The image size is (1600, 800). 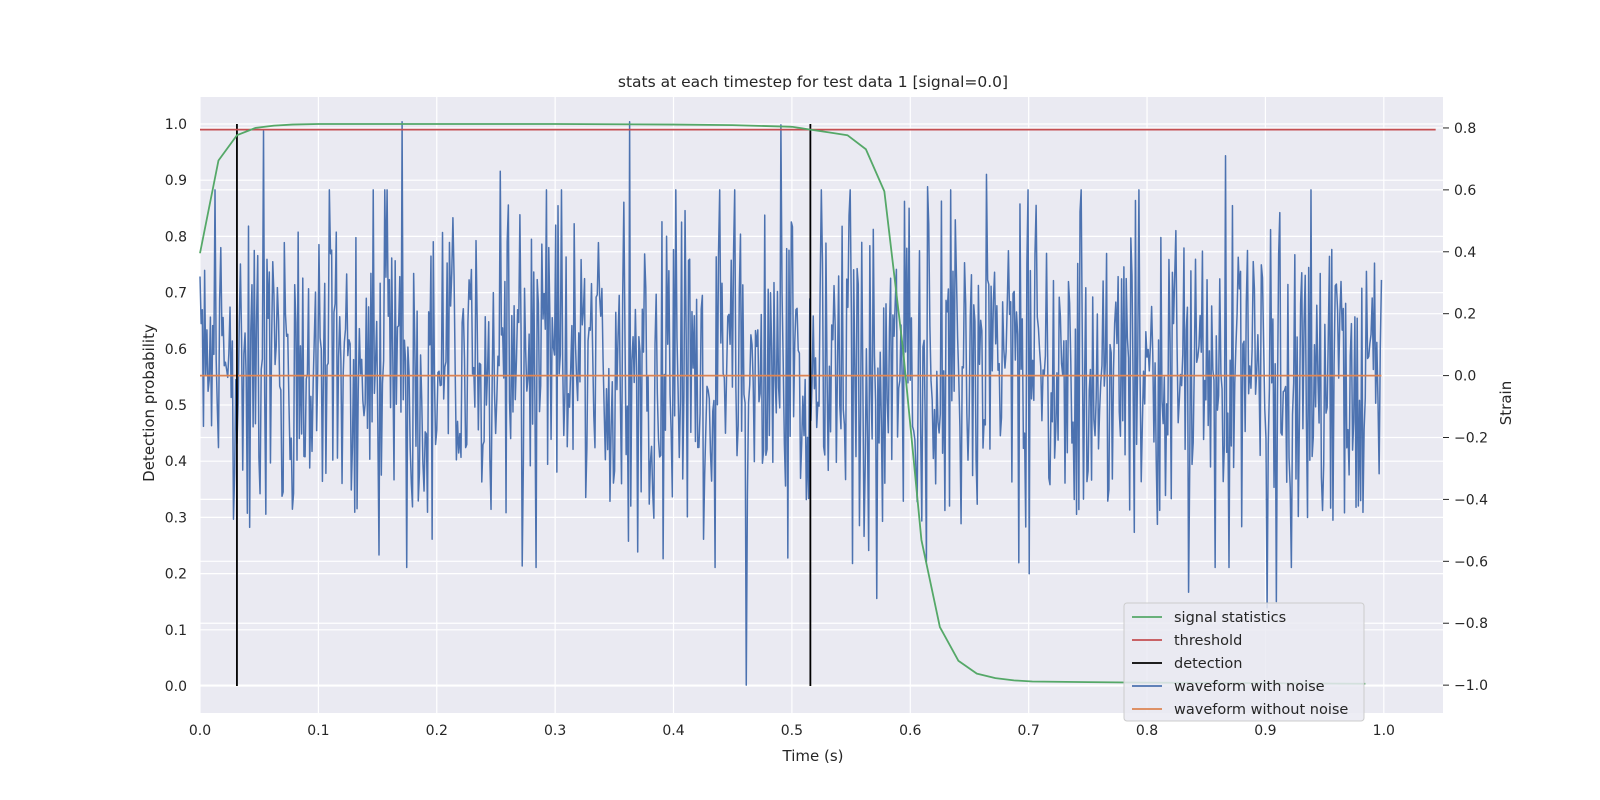 I want to click on y-tick-label-left: 0.2, so click(x=176, y=575).